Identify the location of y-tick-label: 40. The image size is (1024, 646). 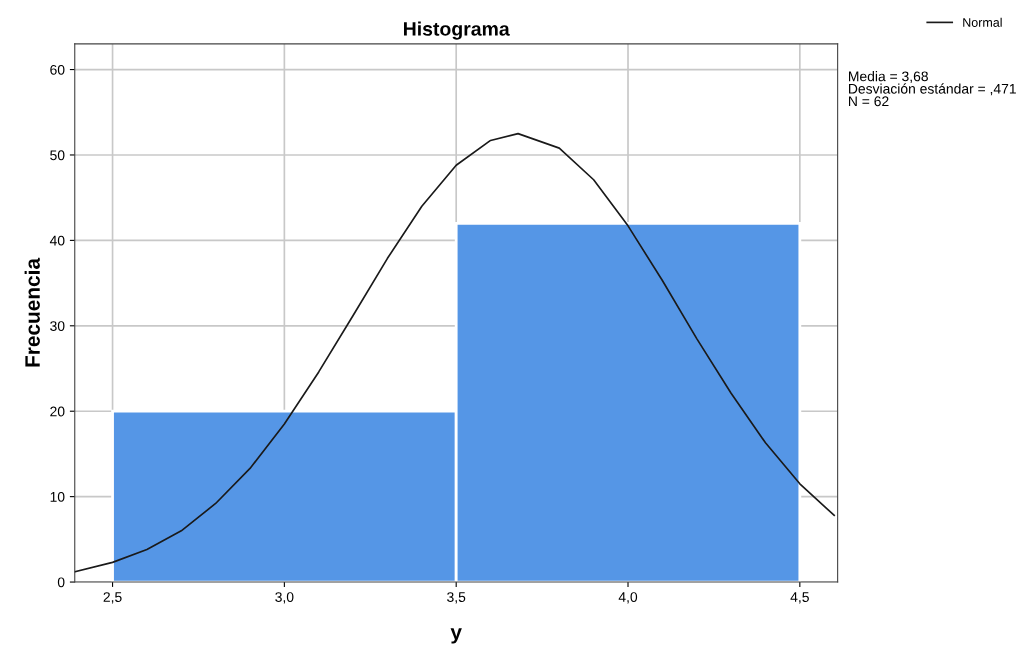
(57, 240).